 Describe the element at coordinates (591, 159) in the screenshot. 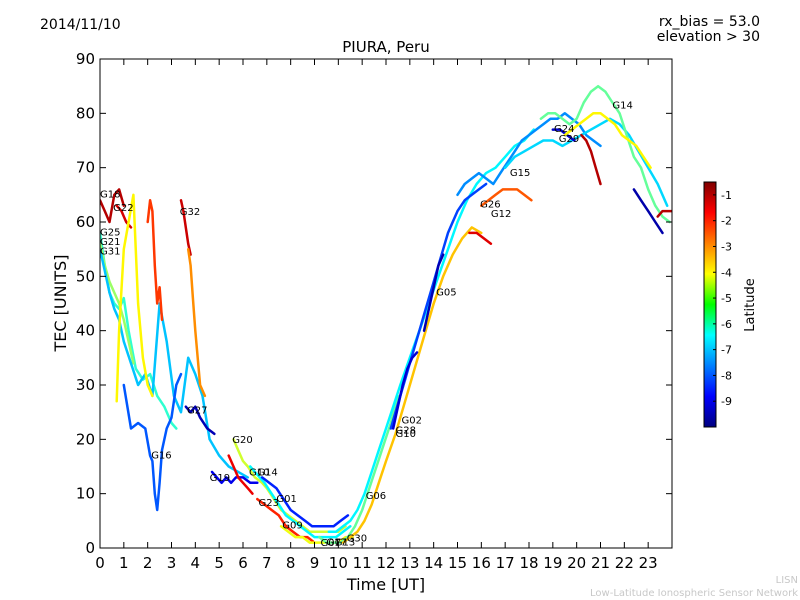

I see `series-line-g21b` at that location.